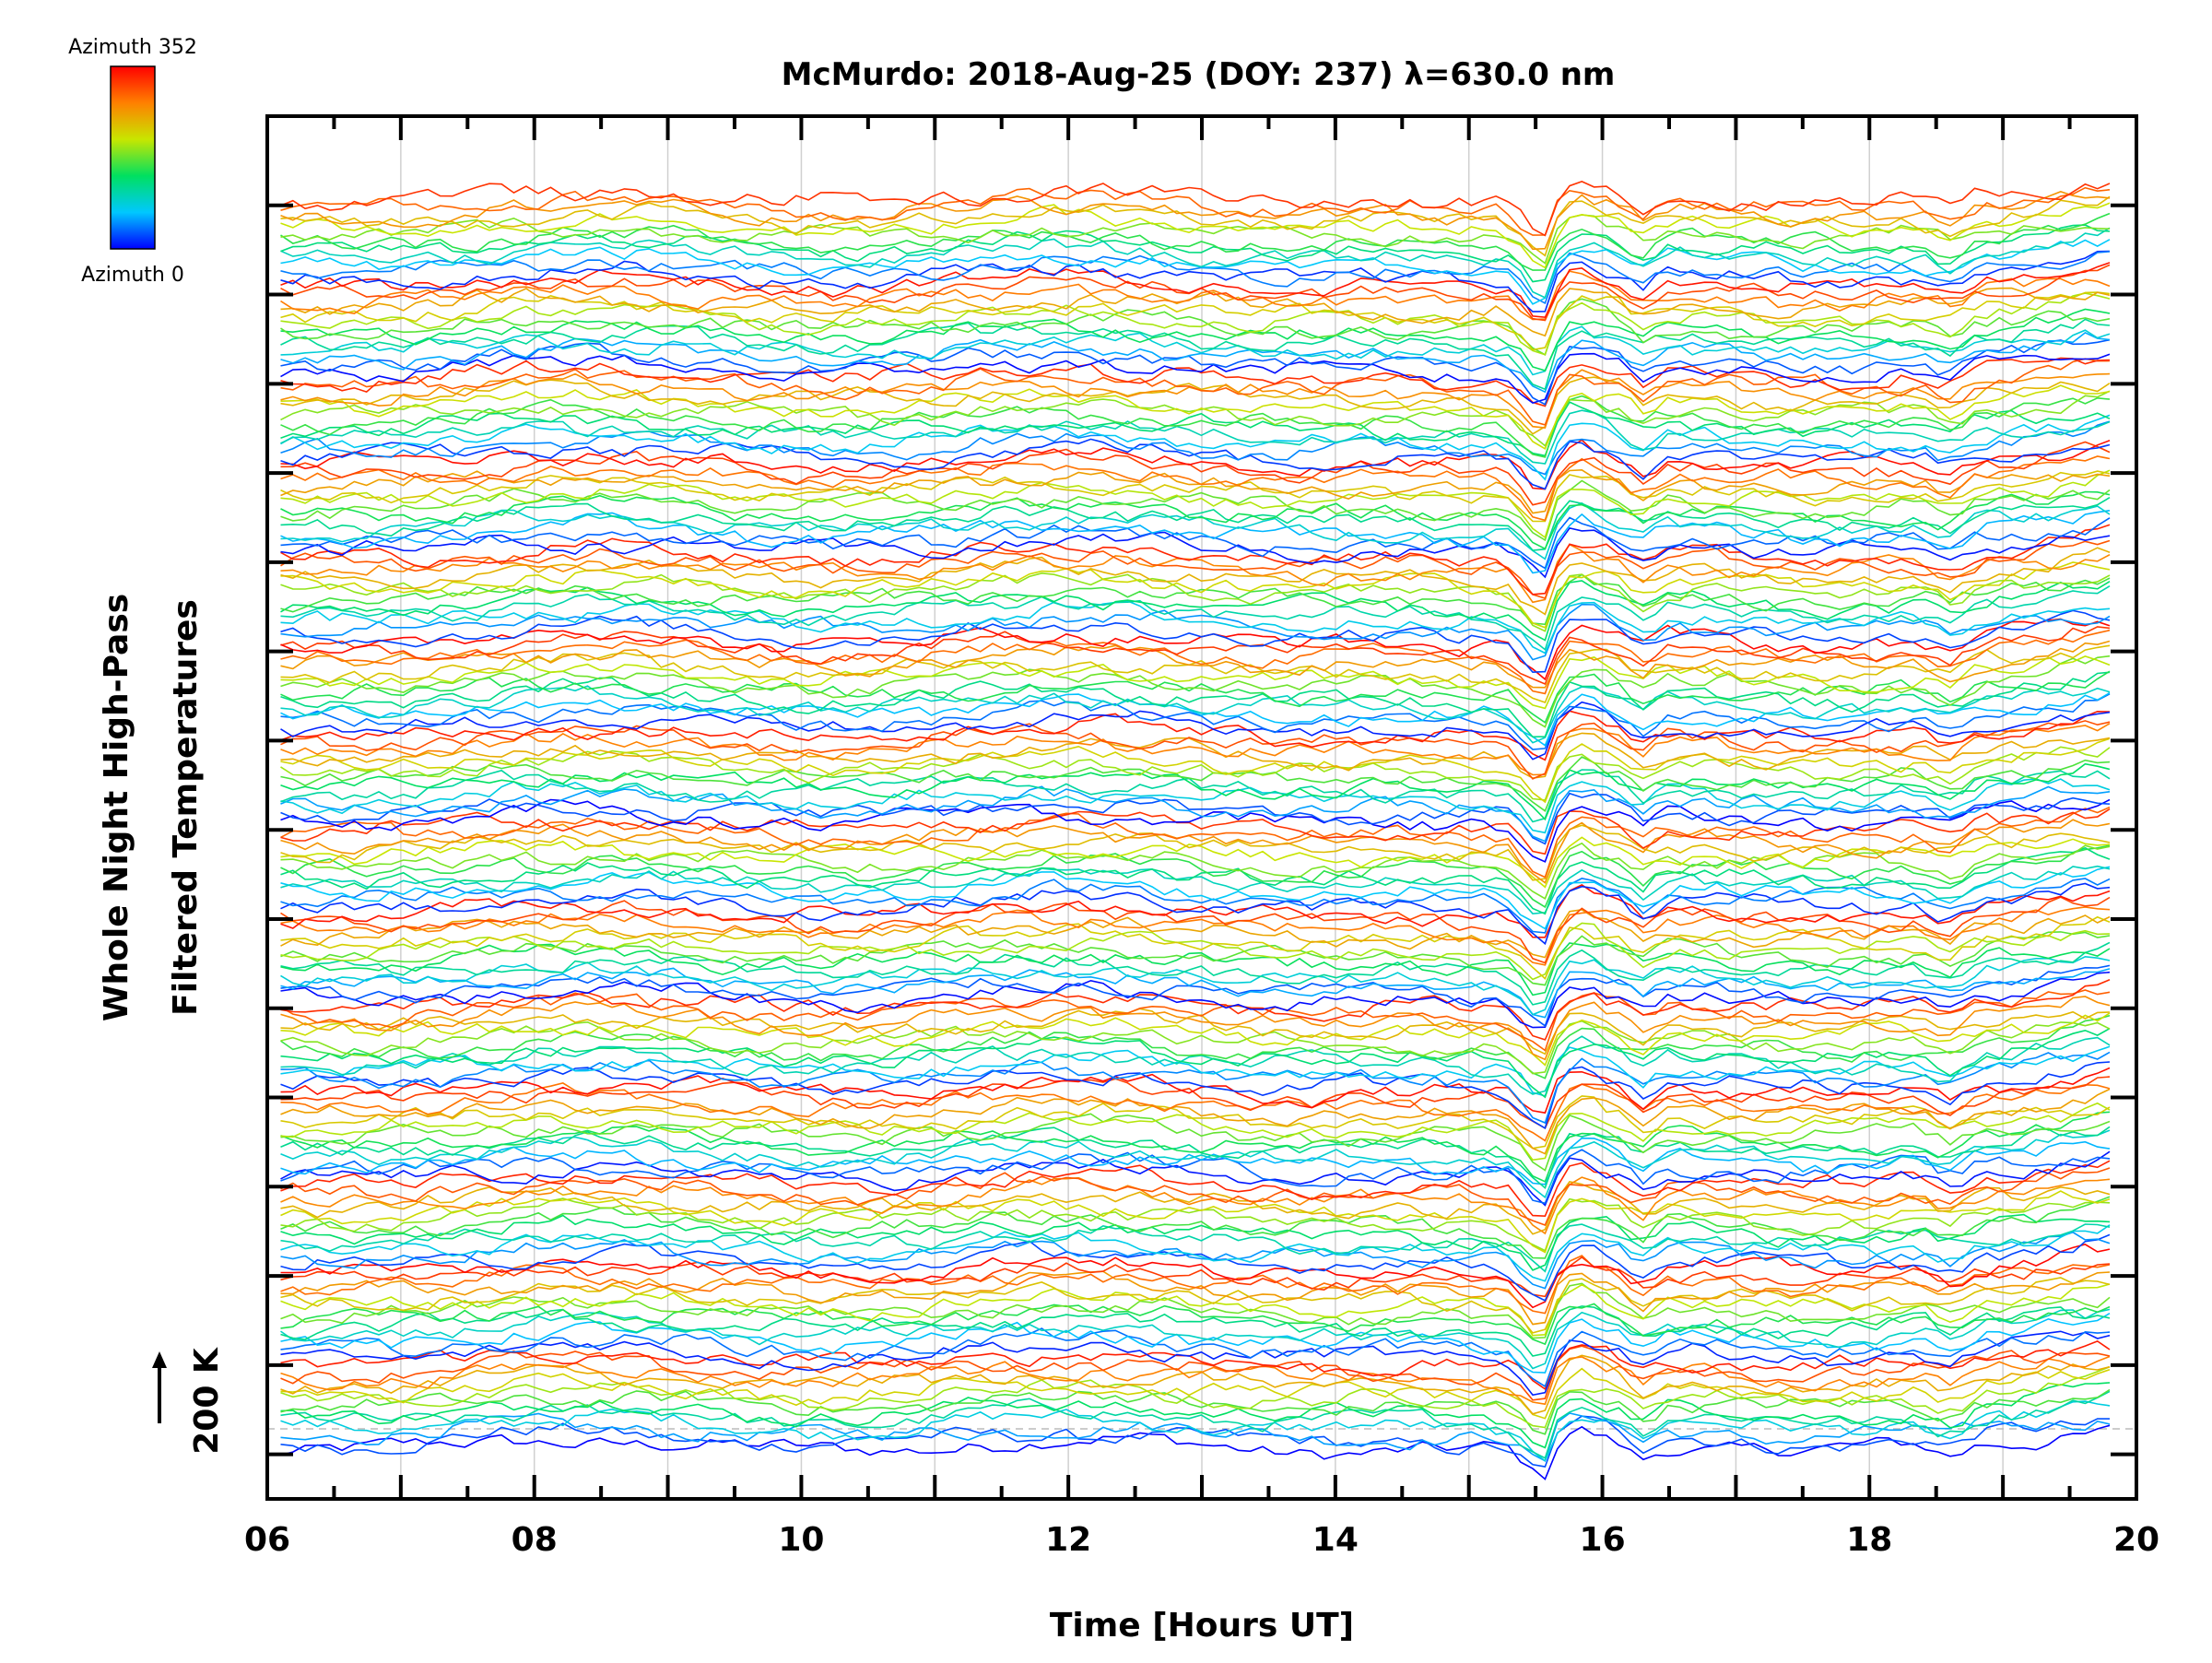  Describe the element at coordinates (132, 47) in the screenshot. I see `colorbar-top-label: Azimuth 352` at that location.